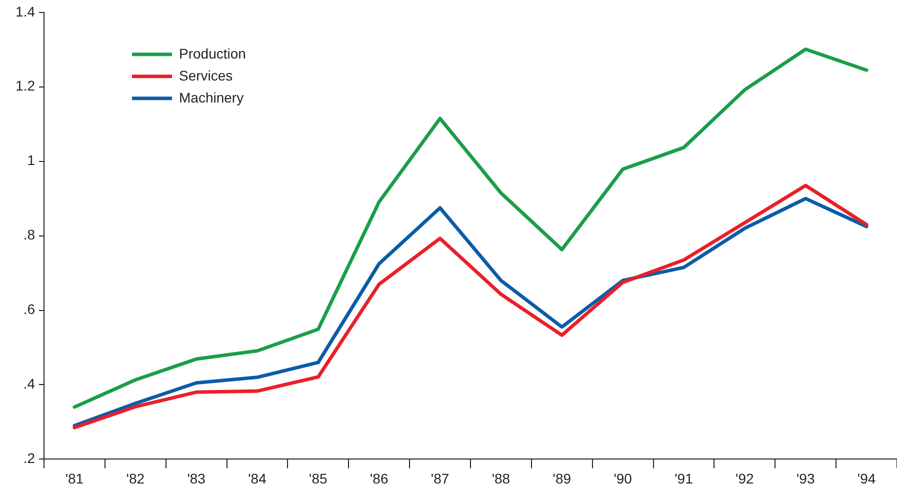 This screenshot has height=493, width=897. I want to click on legend-label: Services, so click(206, 75).